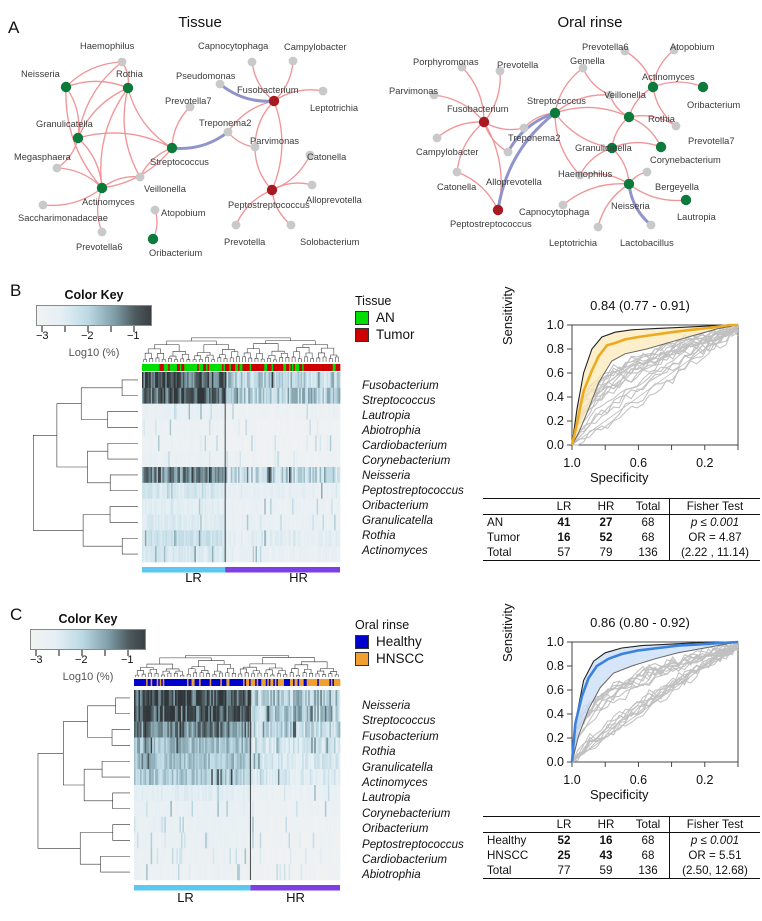 The height and width of the screenshot is (921, 762). What do you see at coordinates (606, 871) in the screenshot?
I see `table-cell: 59` at bounding box center [606, 871].